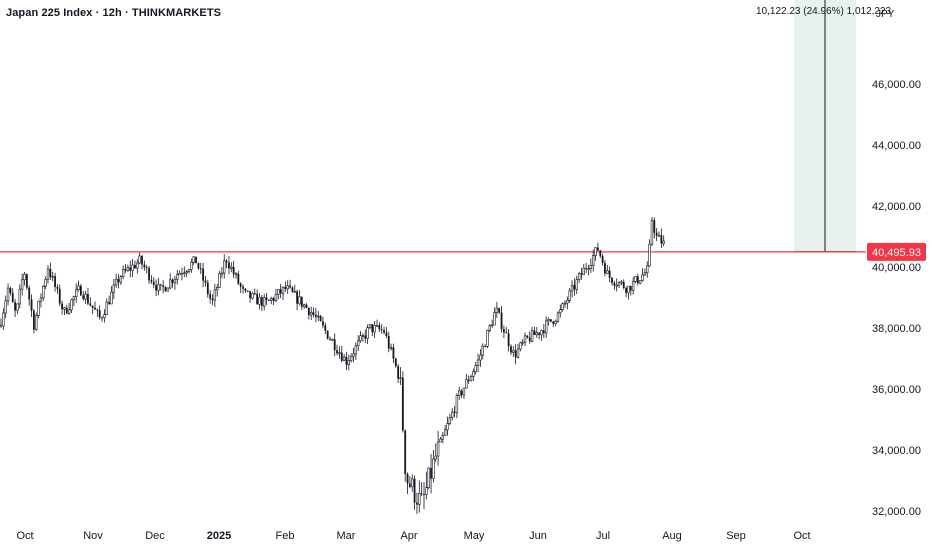 The width and height of the screenshot is (932, 555). I want to click on price-badge, so click(896, 251).